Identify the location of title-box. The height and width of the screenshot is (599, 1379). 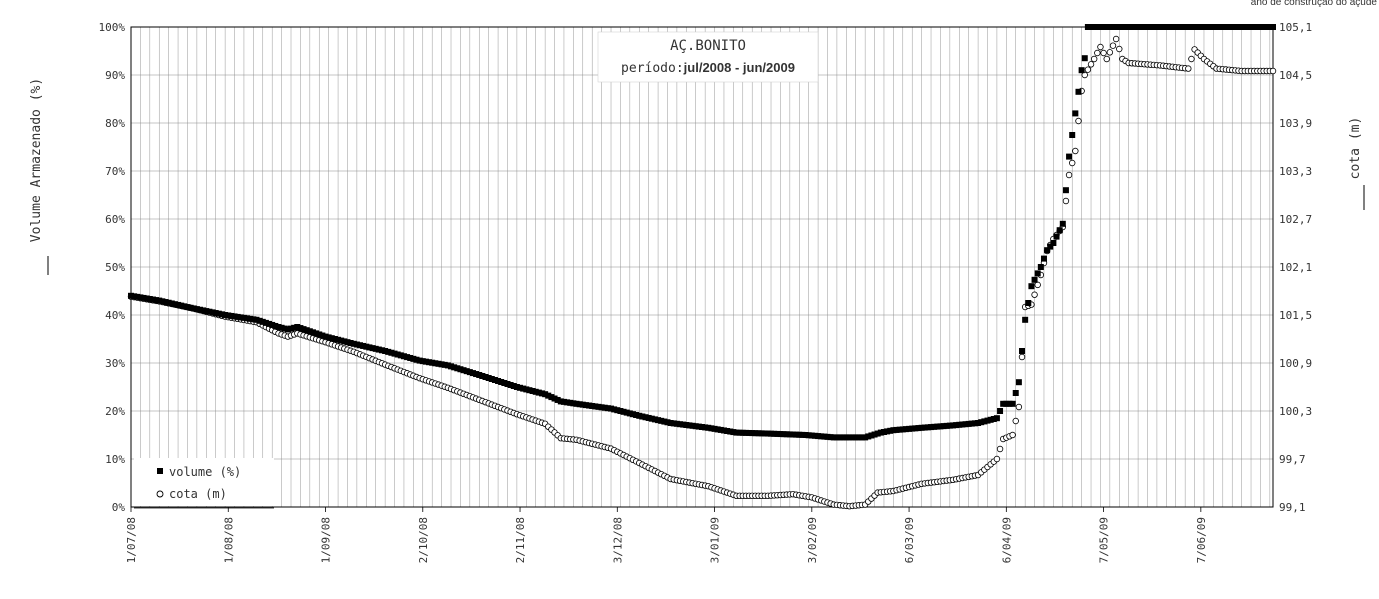
(708, 57).